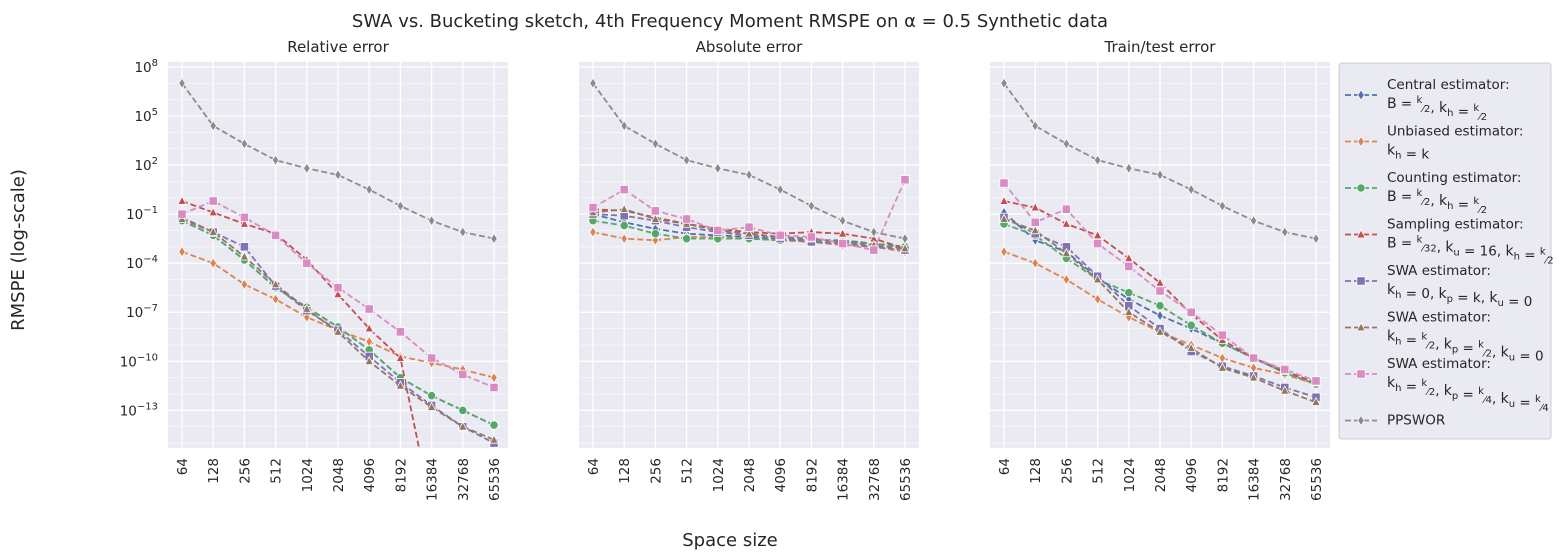 This screenshot has width=1560, height=560. Describe the element at coordinates (142, 312) in the screenshot. I see `y-tick-label: 10⁻⁷` at that location.